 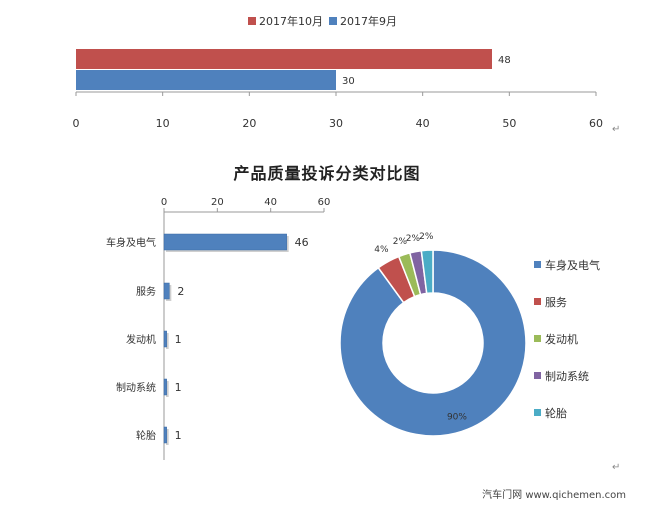 What do you see at coordinates (572, 265) in the screenshot?
I see `legend-label: 车身及电气` at bounding box center [572, 265].